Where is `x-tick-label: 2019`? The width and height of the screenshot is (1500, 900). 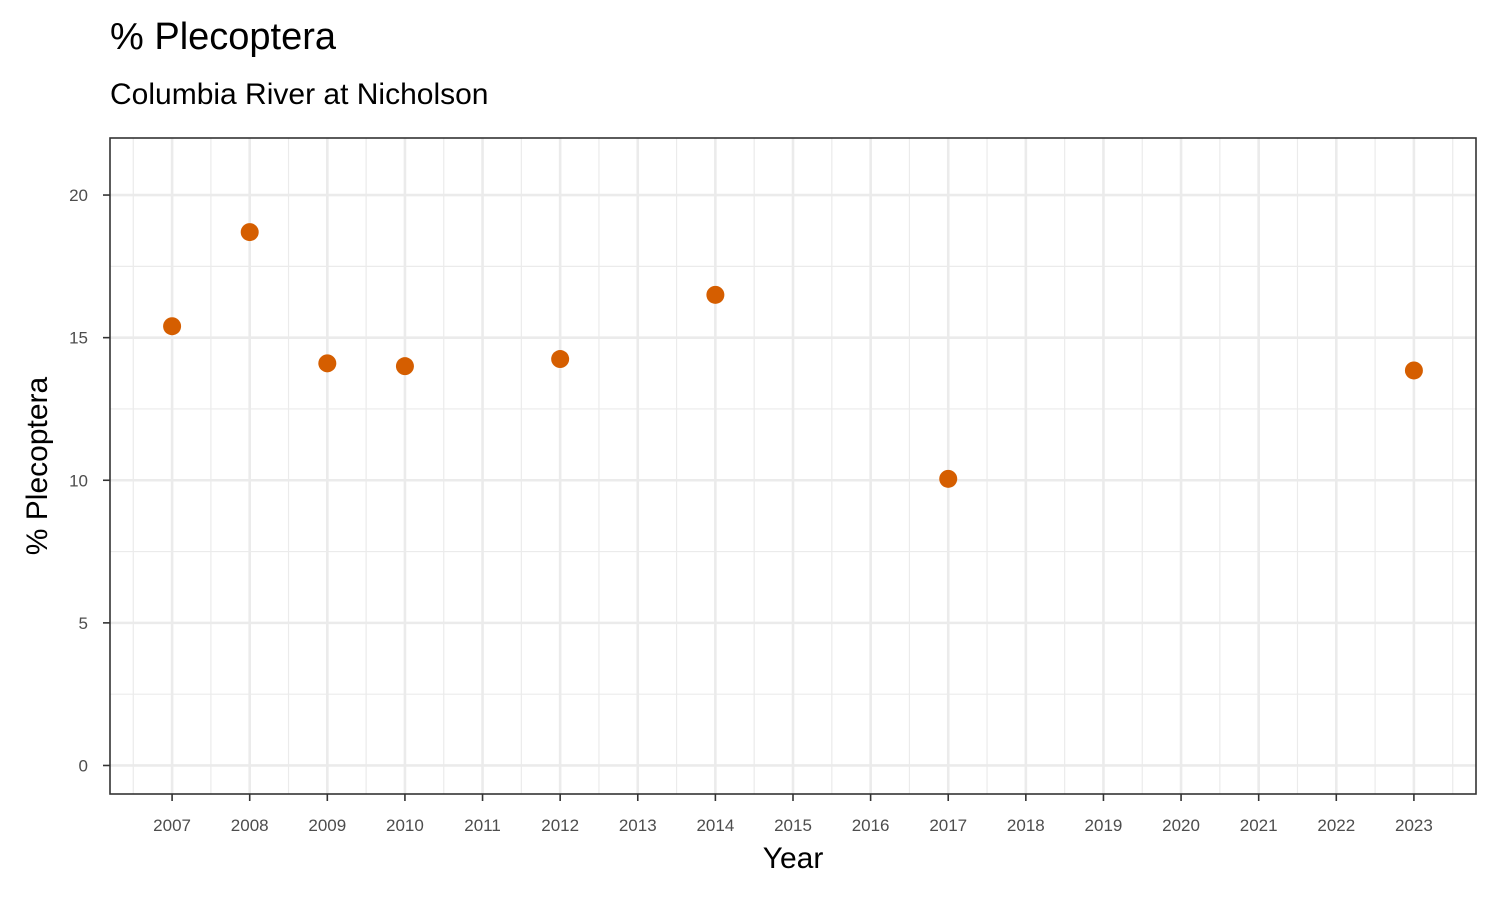 x-tick-label: 2019 is located at coordinates (1104, 825).